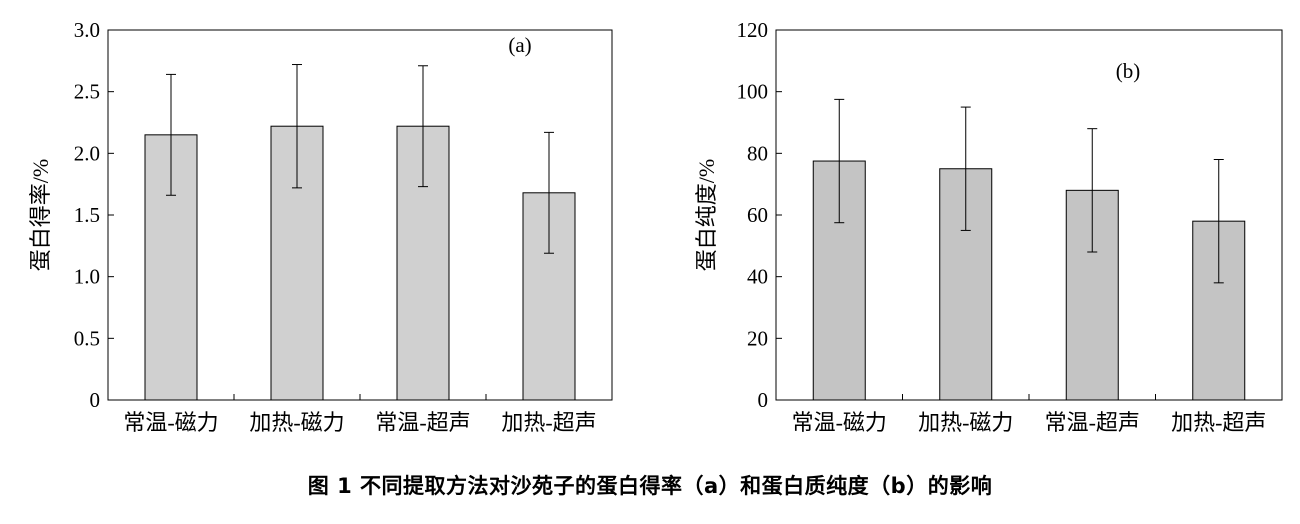 The image size is (1300, 524). Describe the element at coordinates (757, 153) in the screenshot. I see `y-tick-label: 80` at that location.